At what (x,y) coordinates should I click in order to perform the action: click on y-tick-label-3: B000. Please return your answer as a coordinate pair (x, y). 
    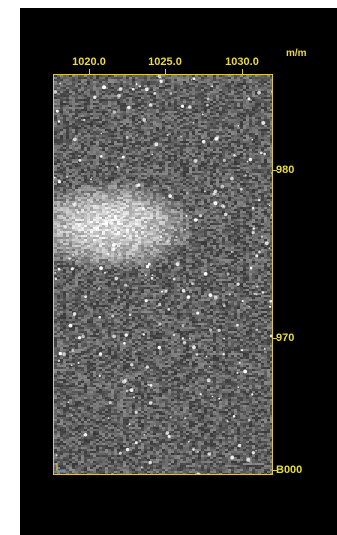
    Looking at the image, I should click on (289, 470).